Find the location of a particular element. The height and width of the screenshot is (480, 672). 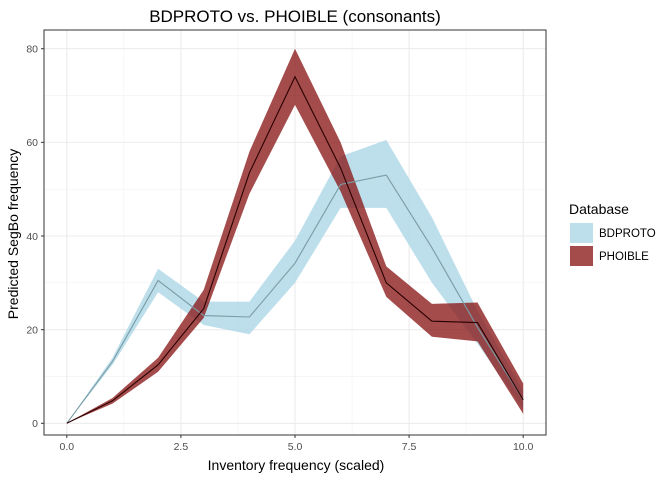

x-tick-label: 10.0 is located at coordinates (523, 447).